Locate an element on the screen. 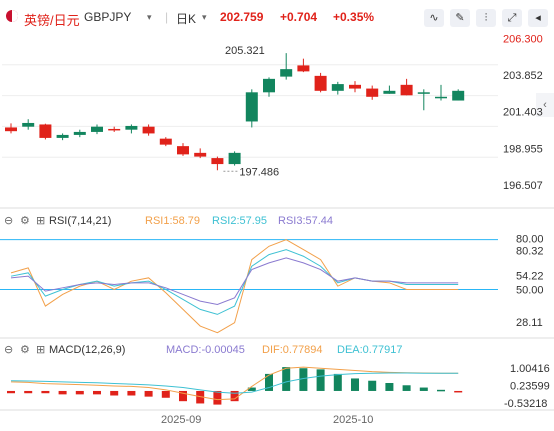 Image resolution: width=554 pixels, height=431 pixels. price-annotations: 205.321 197.486 is located at coordinates (251, 111).